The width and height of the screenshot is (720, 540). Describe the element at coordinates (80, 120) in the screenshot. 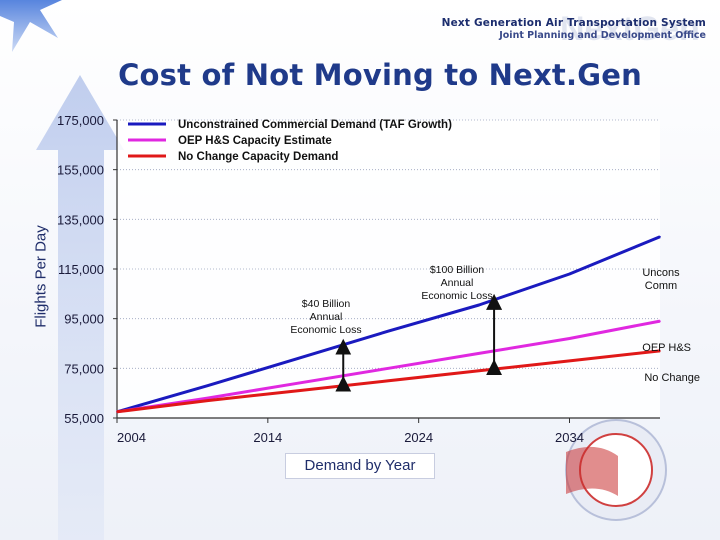

I see `y-tick-label: 175,000` at that location.